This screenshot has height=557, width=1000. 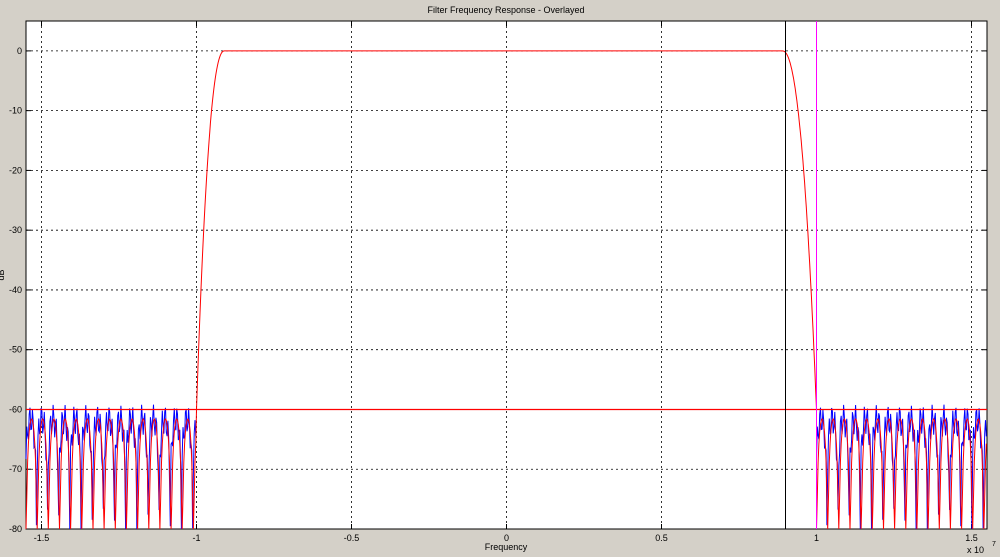 I want to click on y-tick-label: -40, so click(x=15, y=290).